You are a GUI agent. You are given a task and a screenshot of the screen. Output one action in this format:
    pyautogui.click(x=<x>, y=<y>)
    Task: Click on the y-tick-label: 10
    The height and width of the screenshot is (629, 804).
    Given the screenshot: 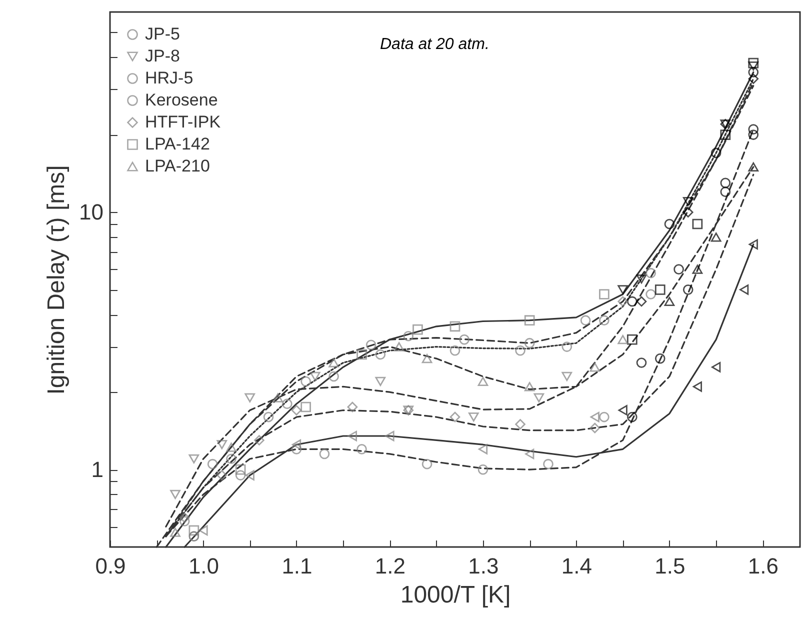 What is the action you would take?
    pyautogui.click(x=91, y=212)
    